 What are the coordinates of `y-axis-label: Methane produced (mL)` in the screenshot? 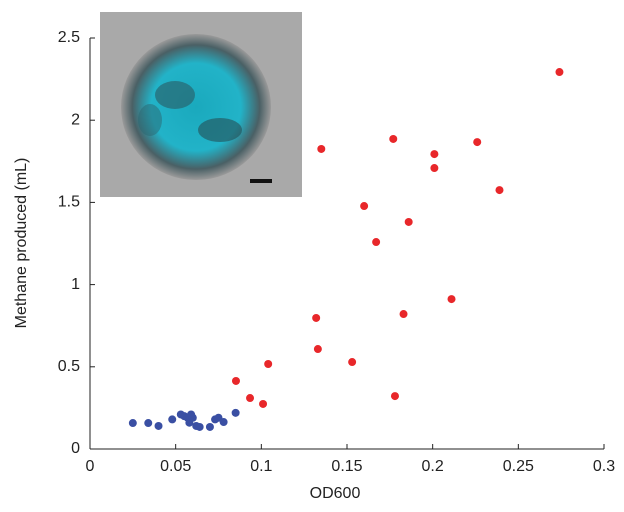 It's located at (21, 243).